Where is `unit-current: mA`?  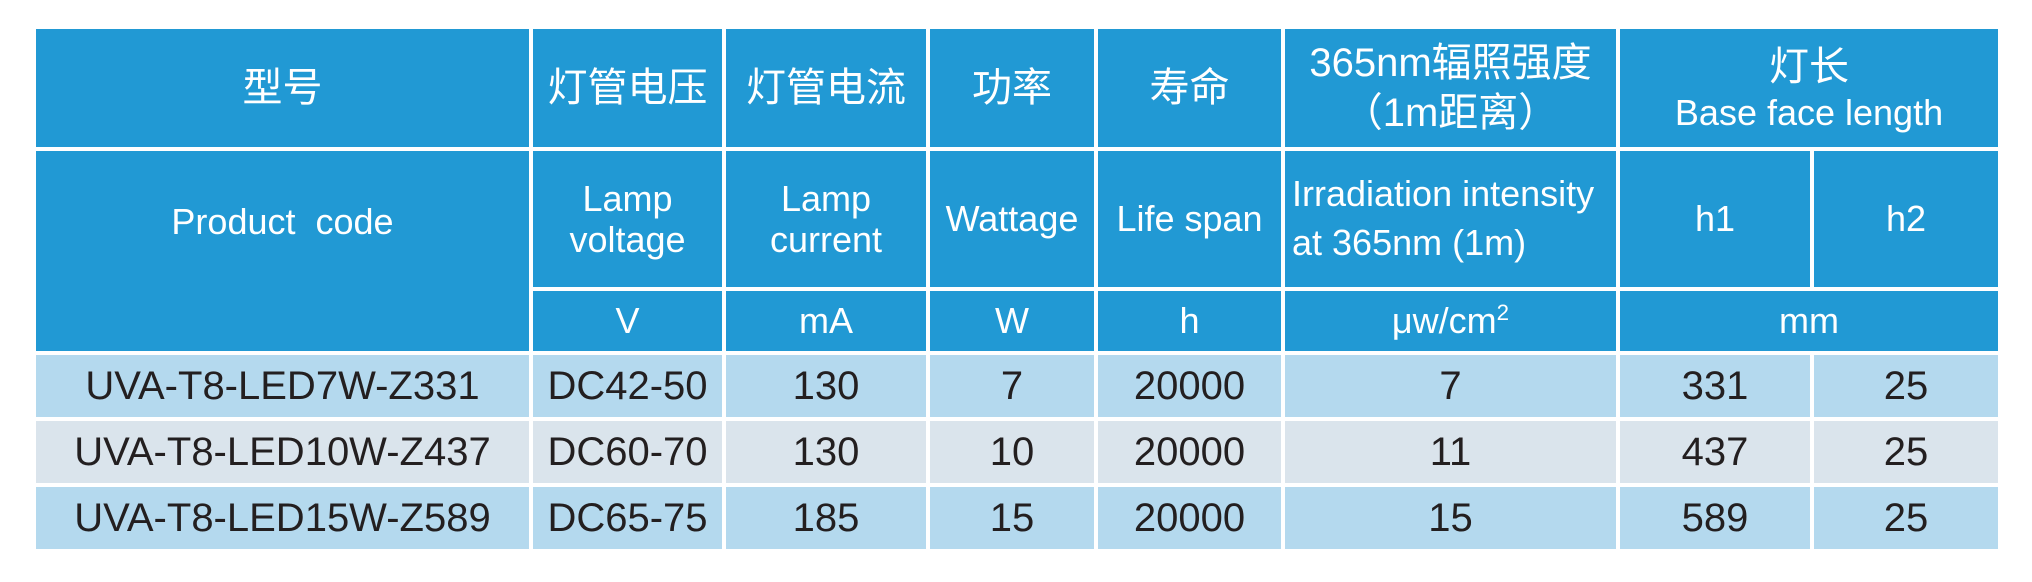
unit-current: mA is located at coordinates (826, 321).